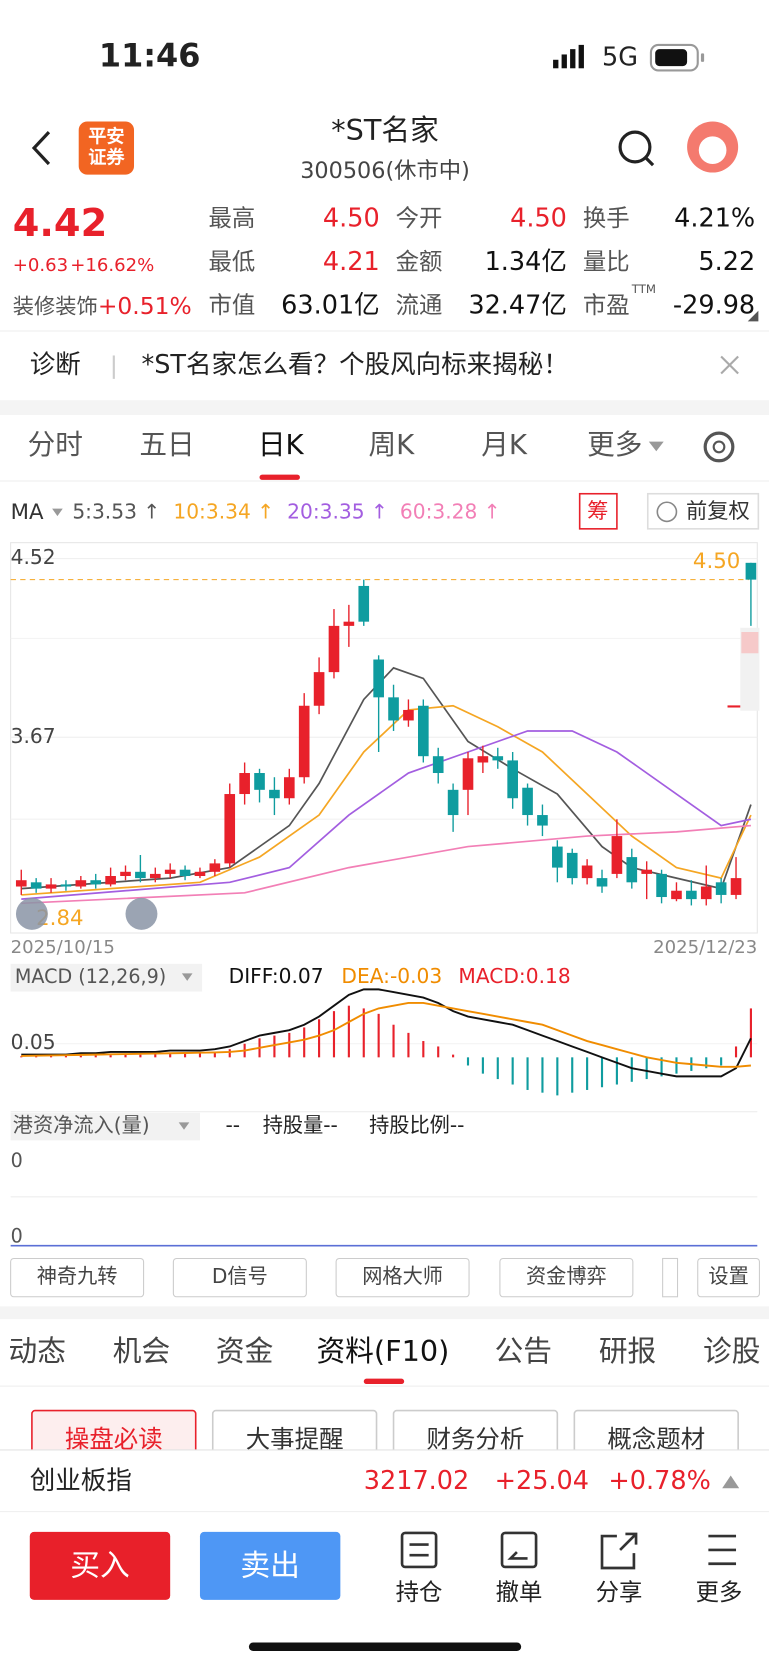 The height and width of the screenshot is (1665, 769). I want to click on buy-label: 买入, so click(100, 1565).